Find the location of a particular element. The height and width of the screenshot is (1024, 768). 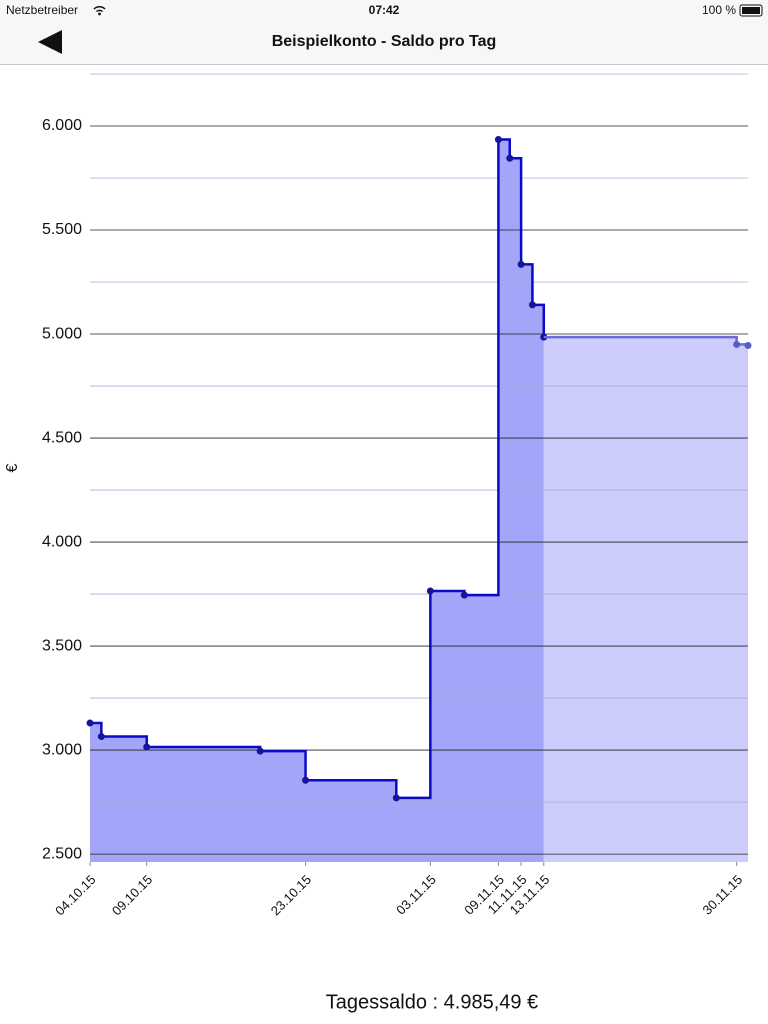

clock: 07:42 is located at coordinates (384, 10).